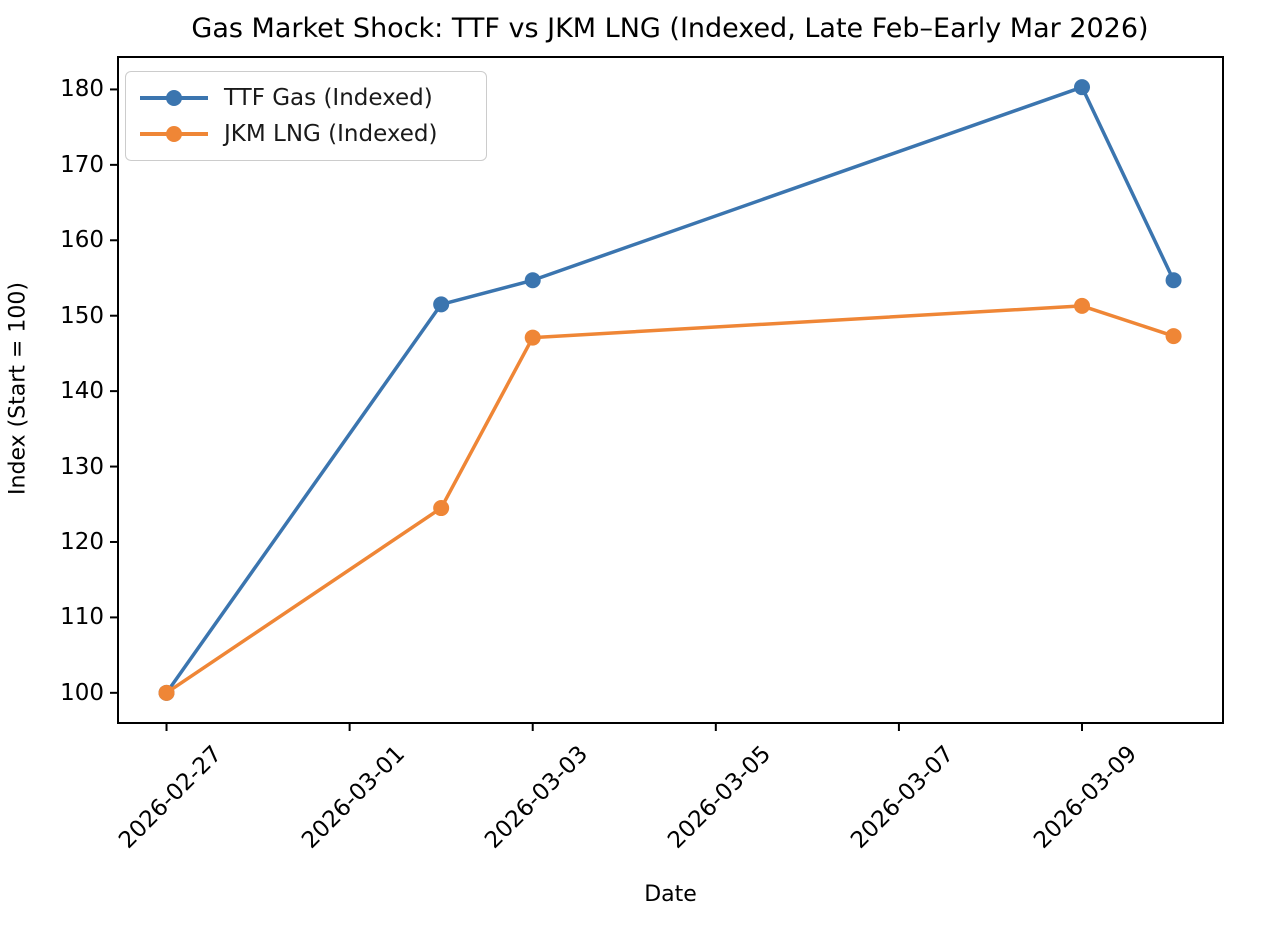 This screenshot has width=1264, height=928. Describe the element at coordinates (82, 315) in the screenshot. I see `y-tick-label: 150` at that location.